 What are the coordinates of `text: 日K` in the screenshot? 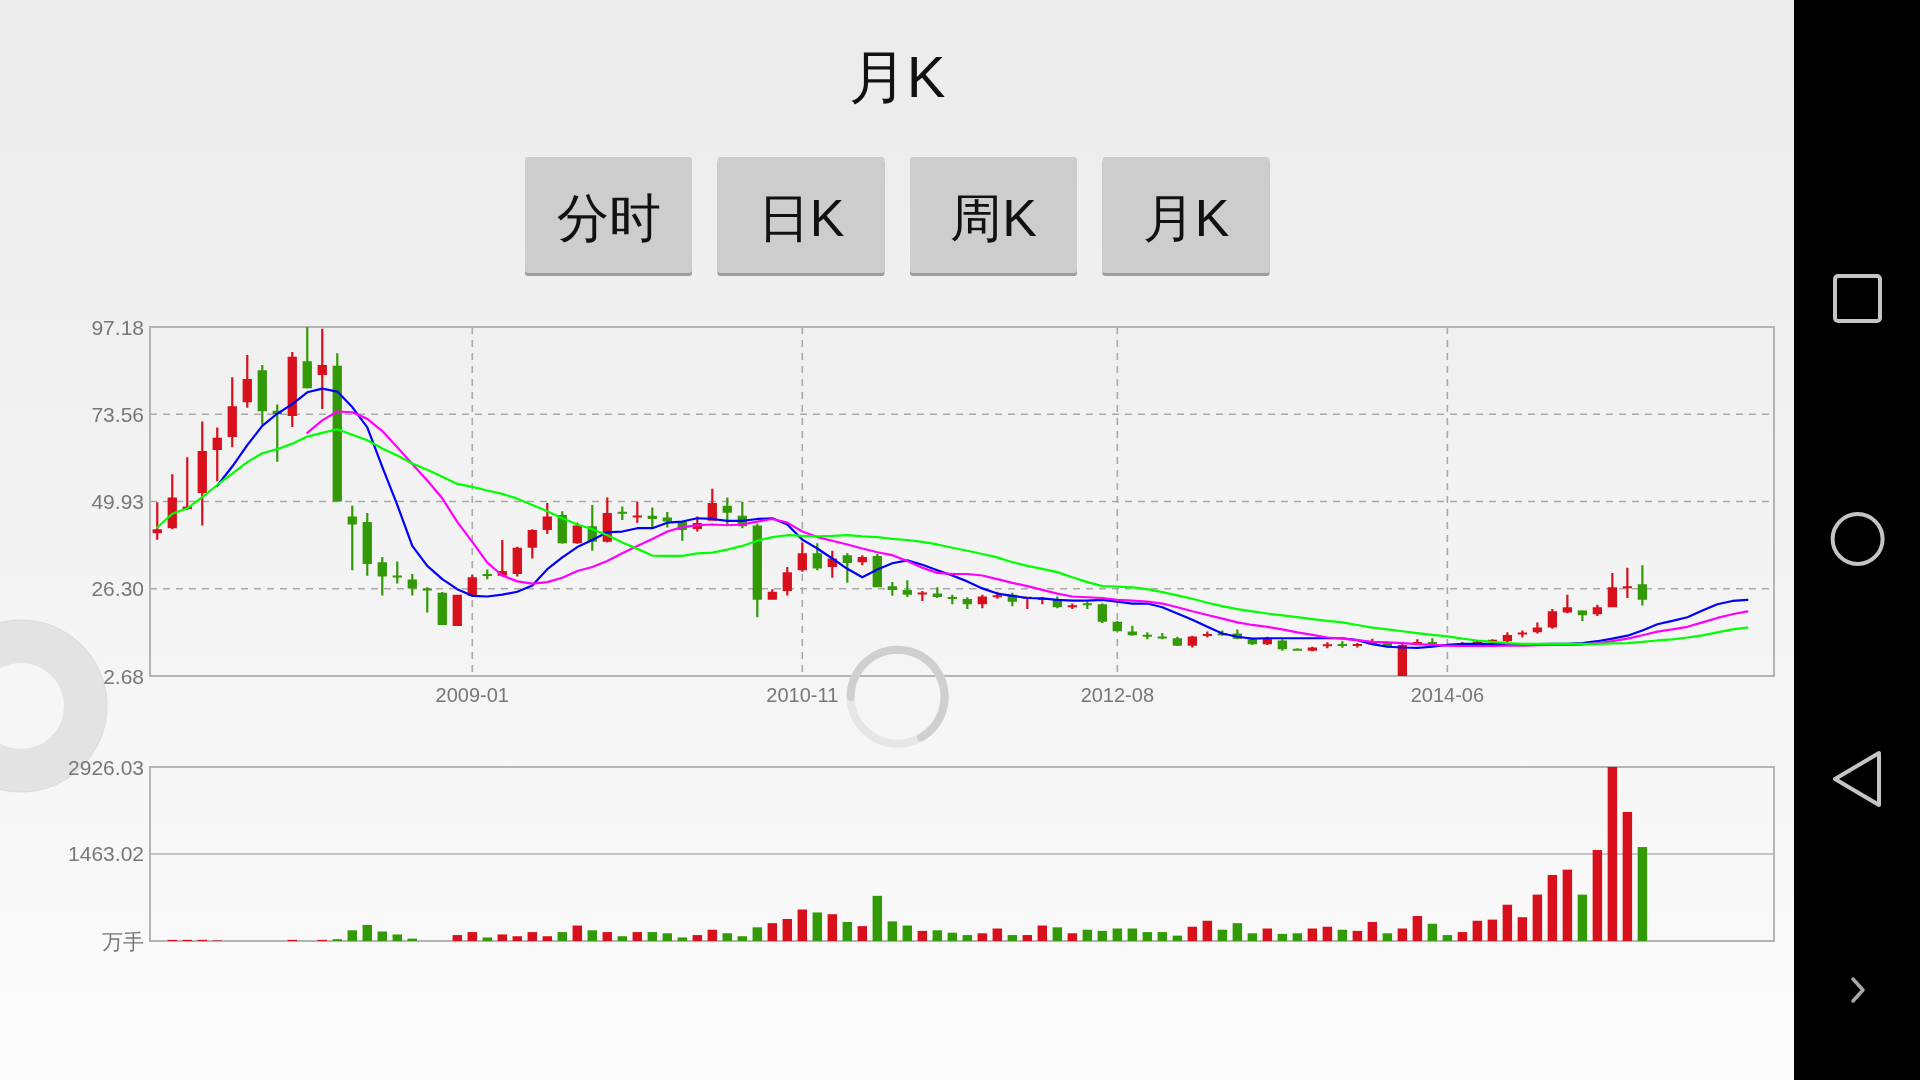 It's located at (801, 218).